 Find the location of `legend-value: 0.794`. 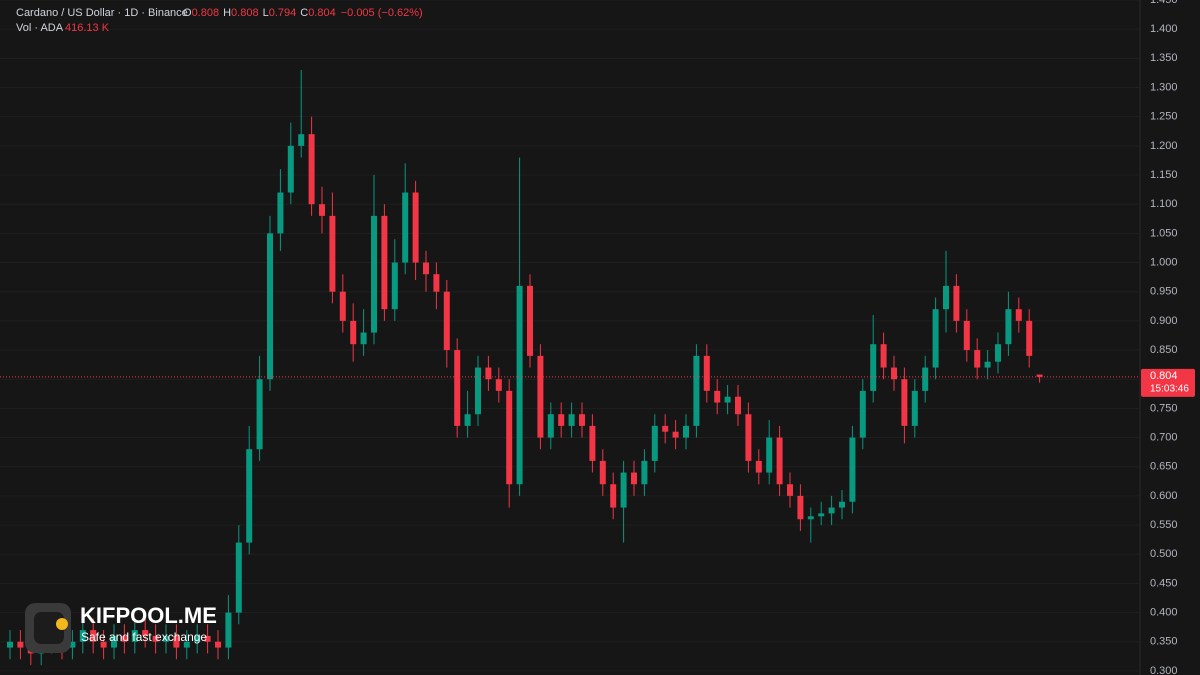

legend-value: 0.794 is located at coordinates (283, 13).